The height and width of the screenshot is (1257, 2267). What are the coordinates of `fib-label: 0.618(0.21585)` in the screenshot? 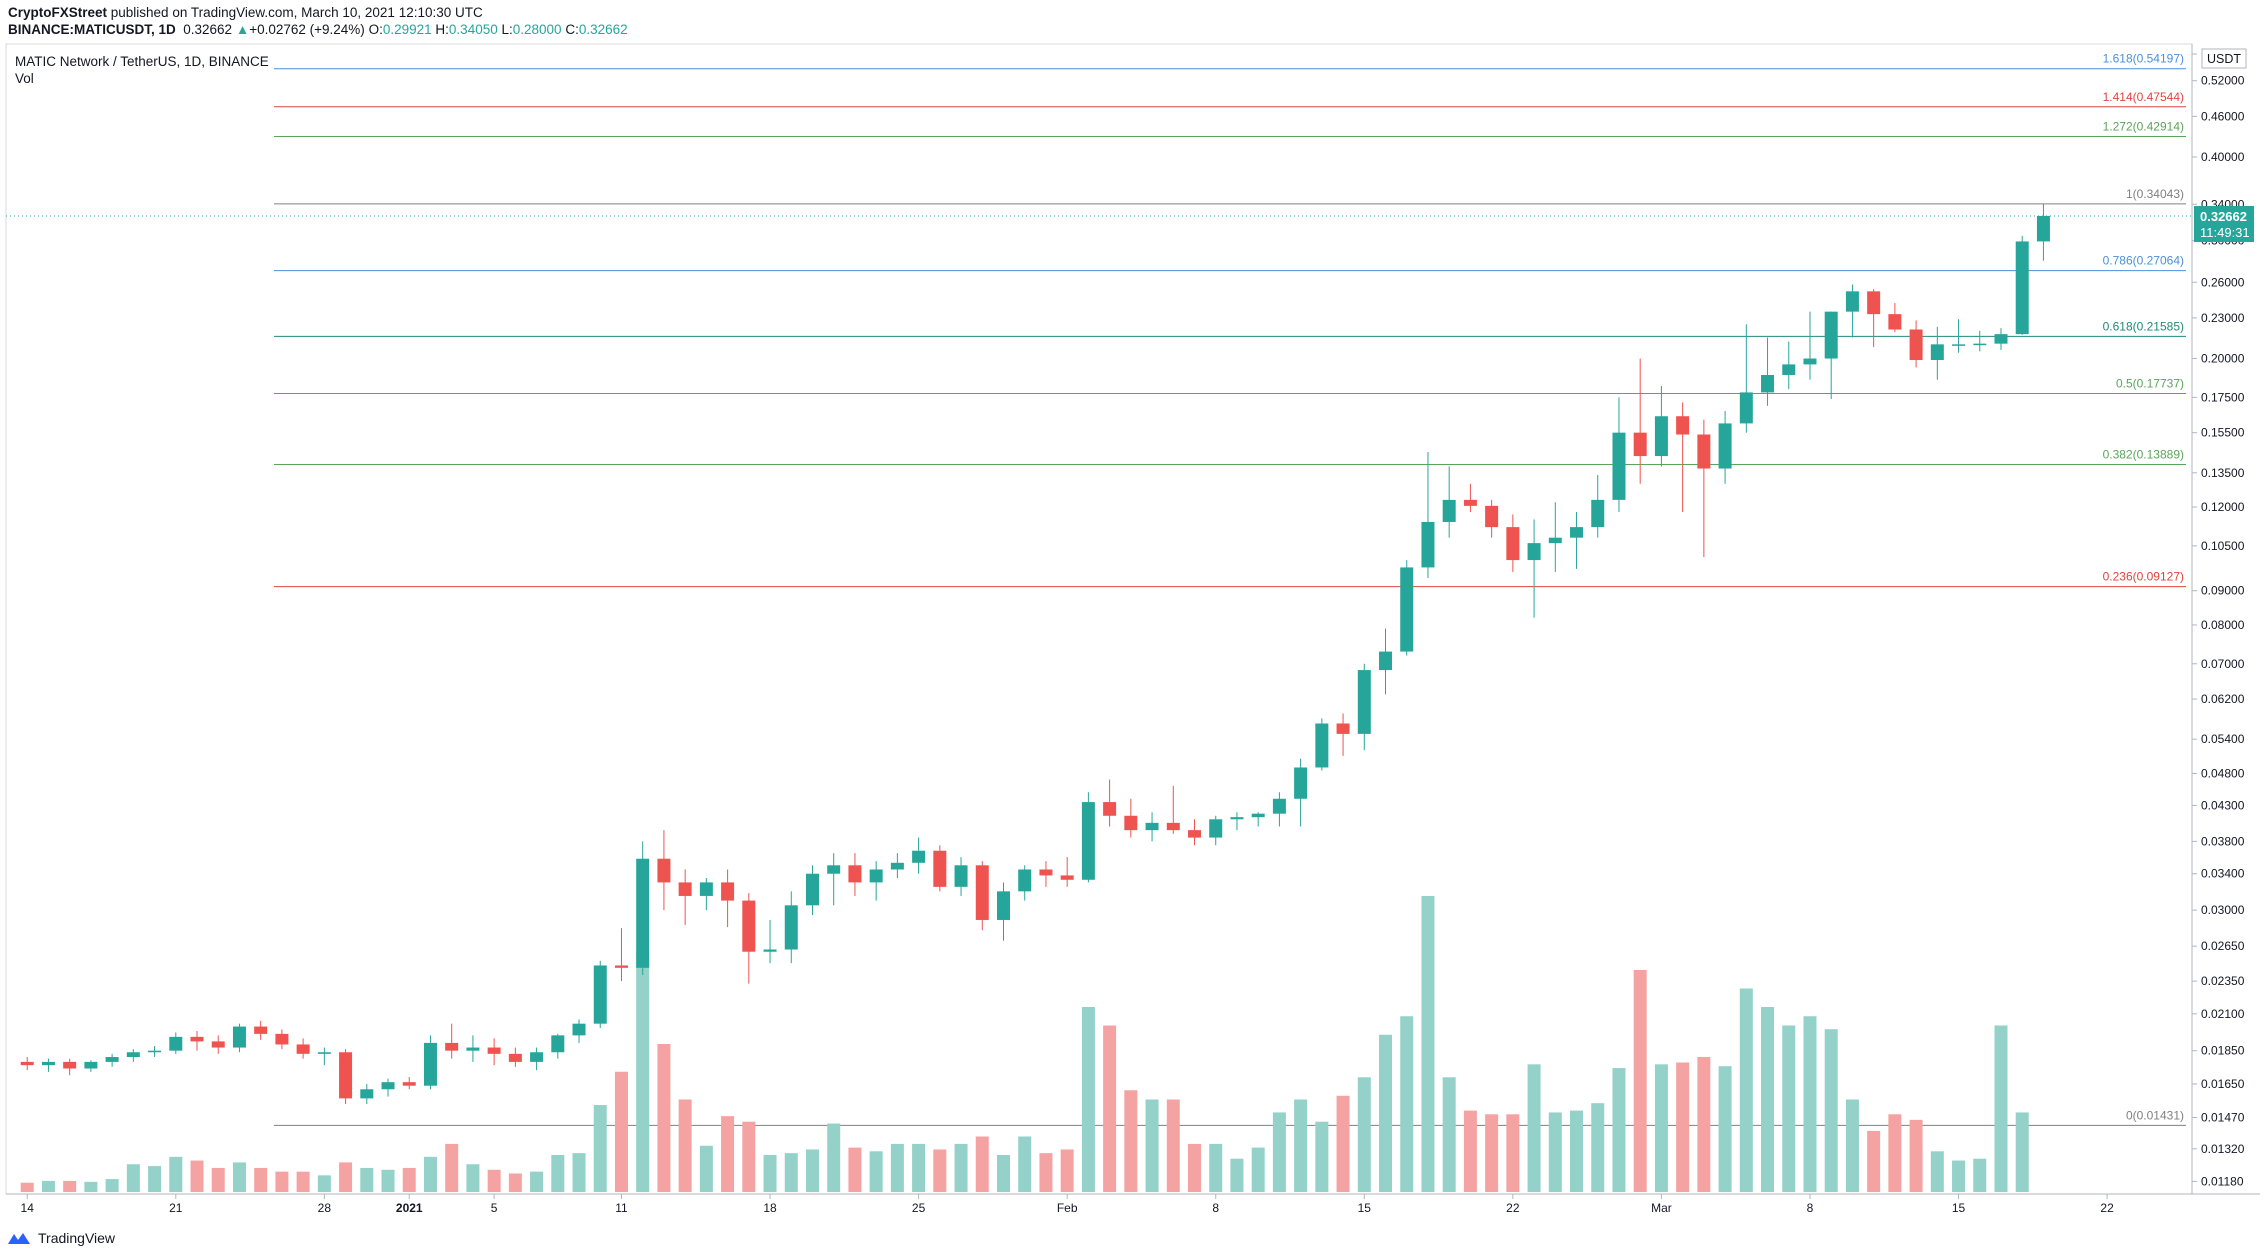 It's located at (2143, 326).